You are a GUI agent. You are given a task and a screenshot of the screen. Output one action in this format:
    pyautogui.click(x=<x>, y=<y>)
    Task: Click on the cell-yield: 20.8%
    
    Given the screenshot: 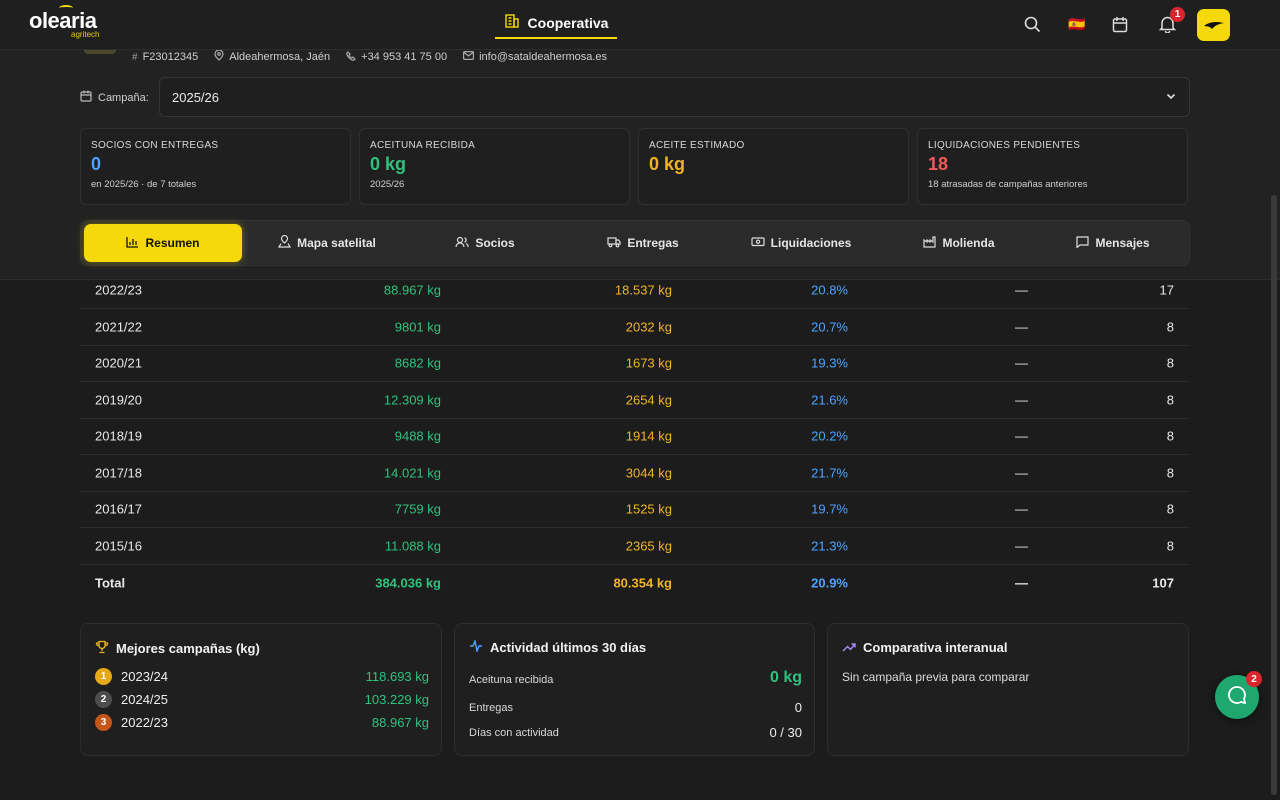 What is the action you would take?
    pyautogui.click(x=829, y=290)
    